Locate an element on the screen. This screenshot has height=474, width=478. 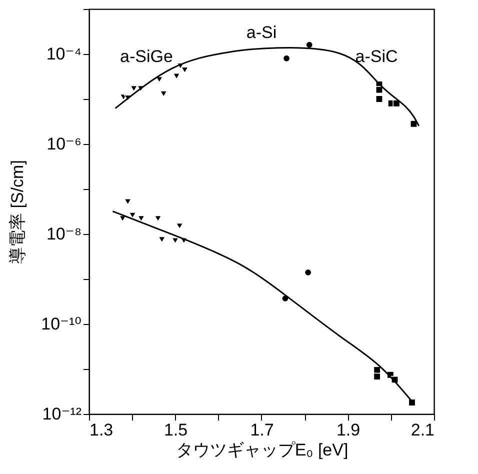
y-tick-label: 10⁻⁸ is located at coordinates (64, 234).